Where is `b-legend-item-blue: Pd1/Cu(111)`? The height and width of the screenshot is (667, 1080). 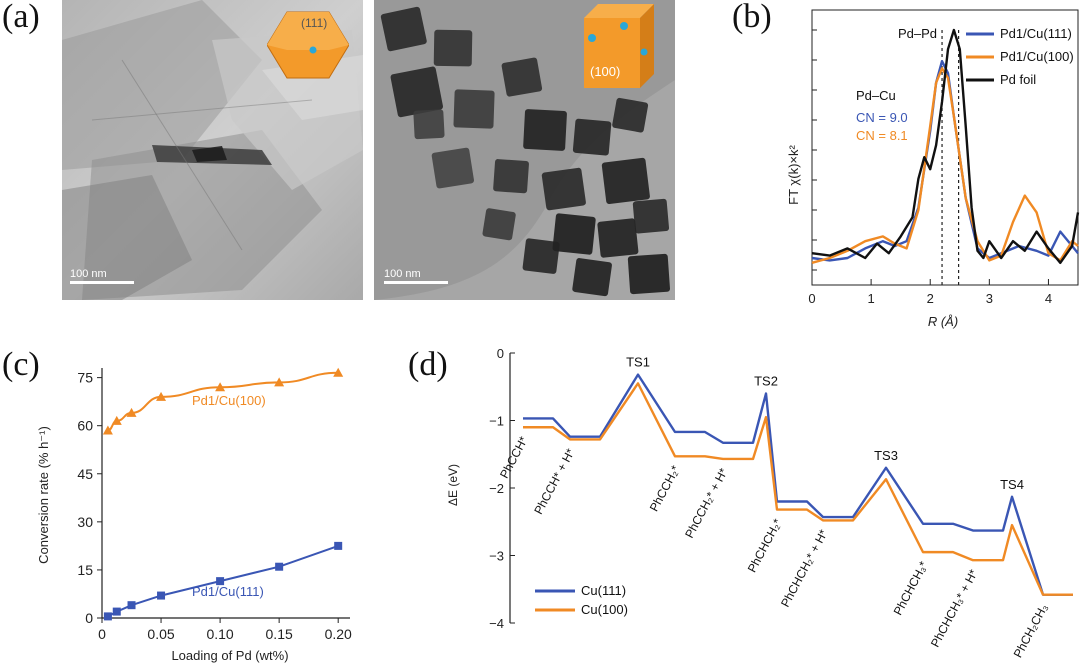
b-legend-item-blue: Pd1/Cu(111) is located at coordinates (1036, 33).